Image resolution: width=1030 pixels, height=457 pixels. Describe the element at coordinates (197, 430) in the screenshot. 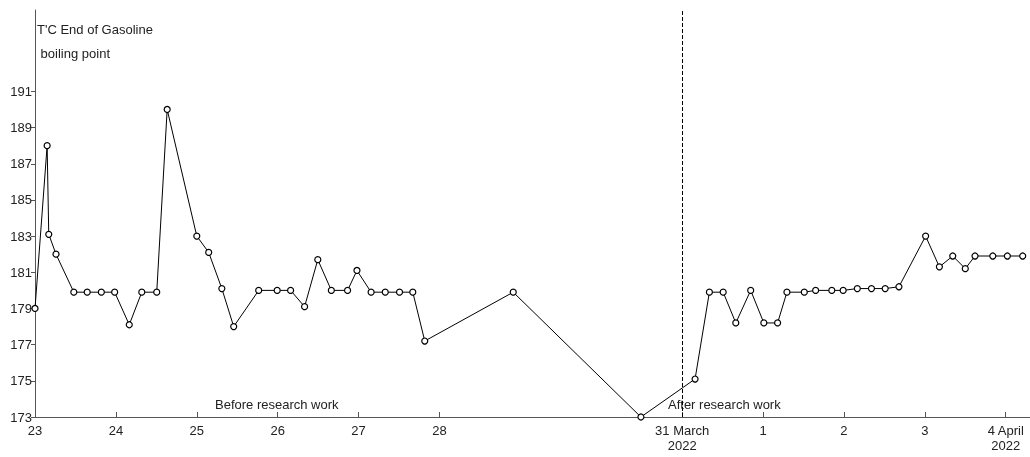

I see `x-tick-label: 25` at that location.